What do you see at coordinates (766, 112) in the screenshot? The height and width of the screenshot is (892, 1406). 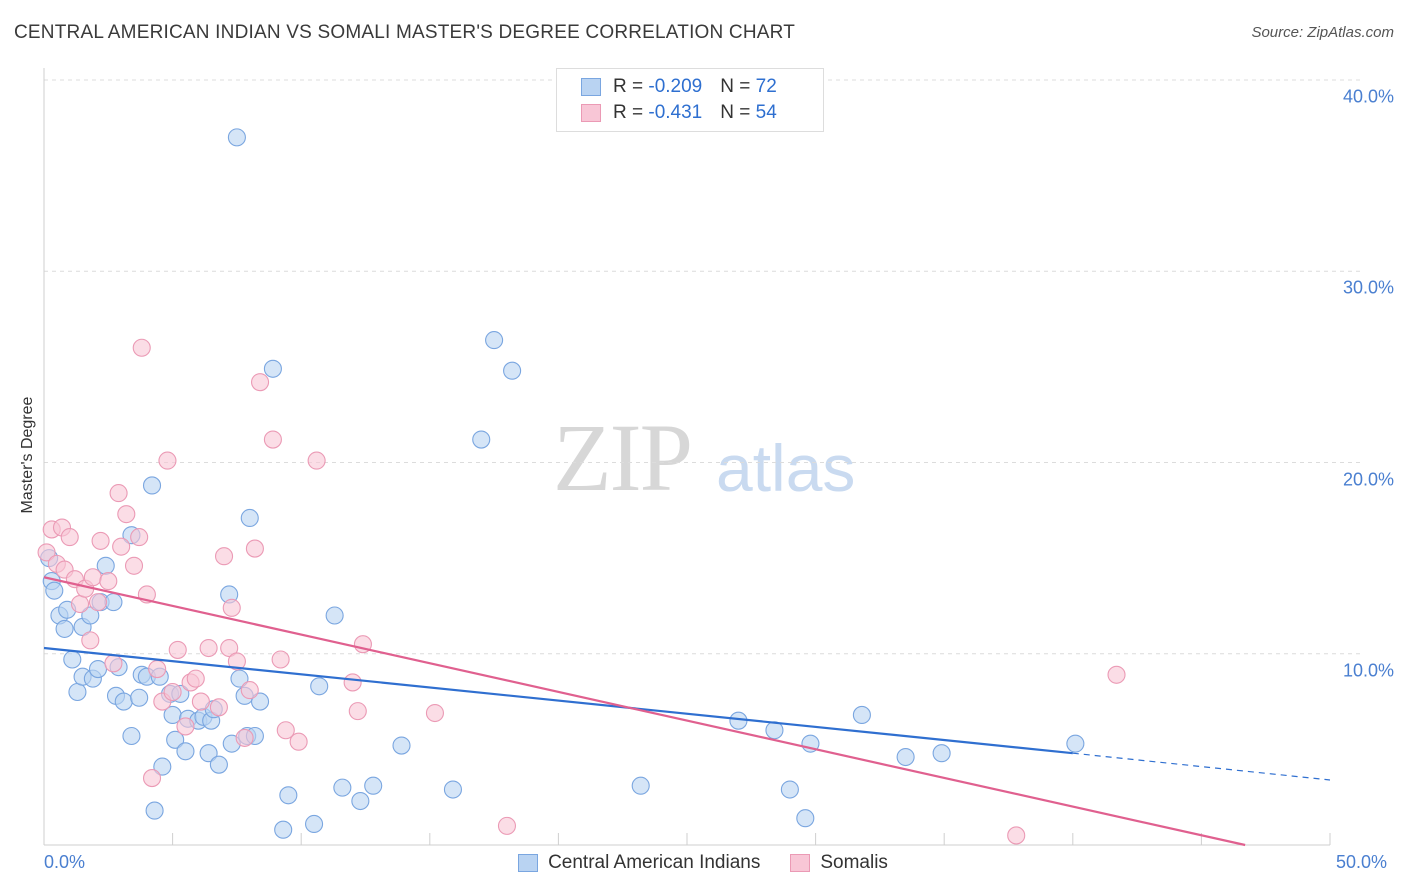 I see `legend-n-value: 54` at bounding box center [766, 112].